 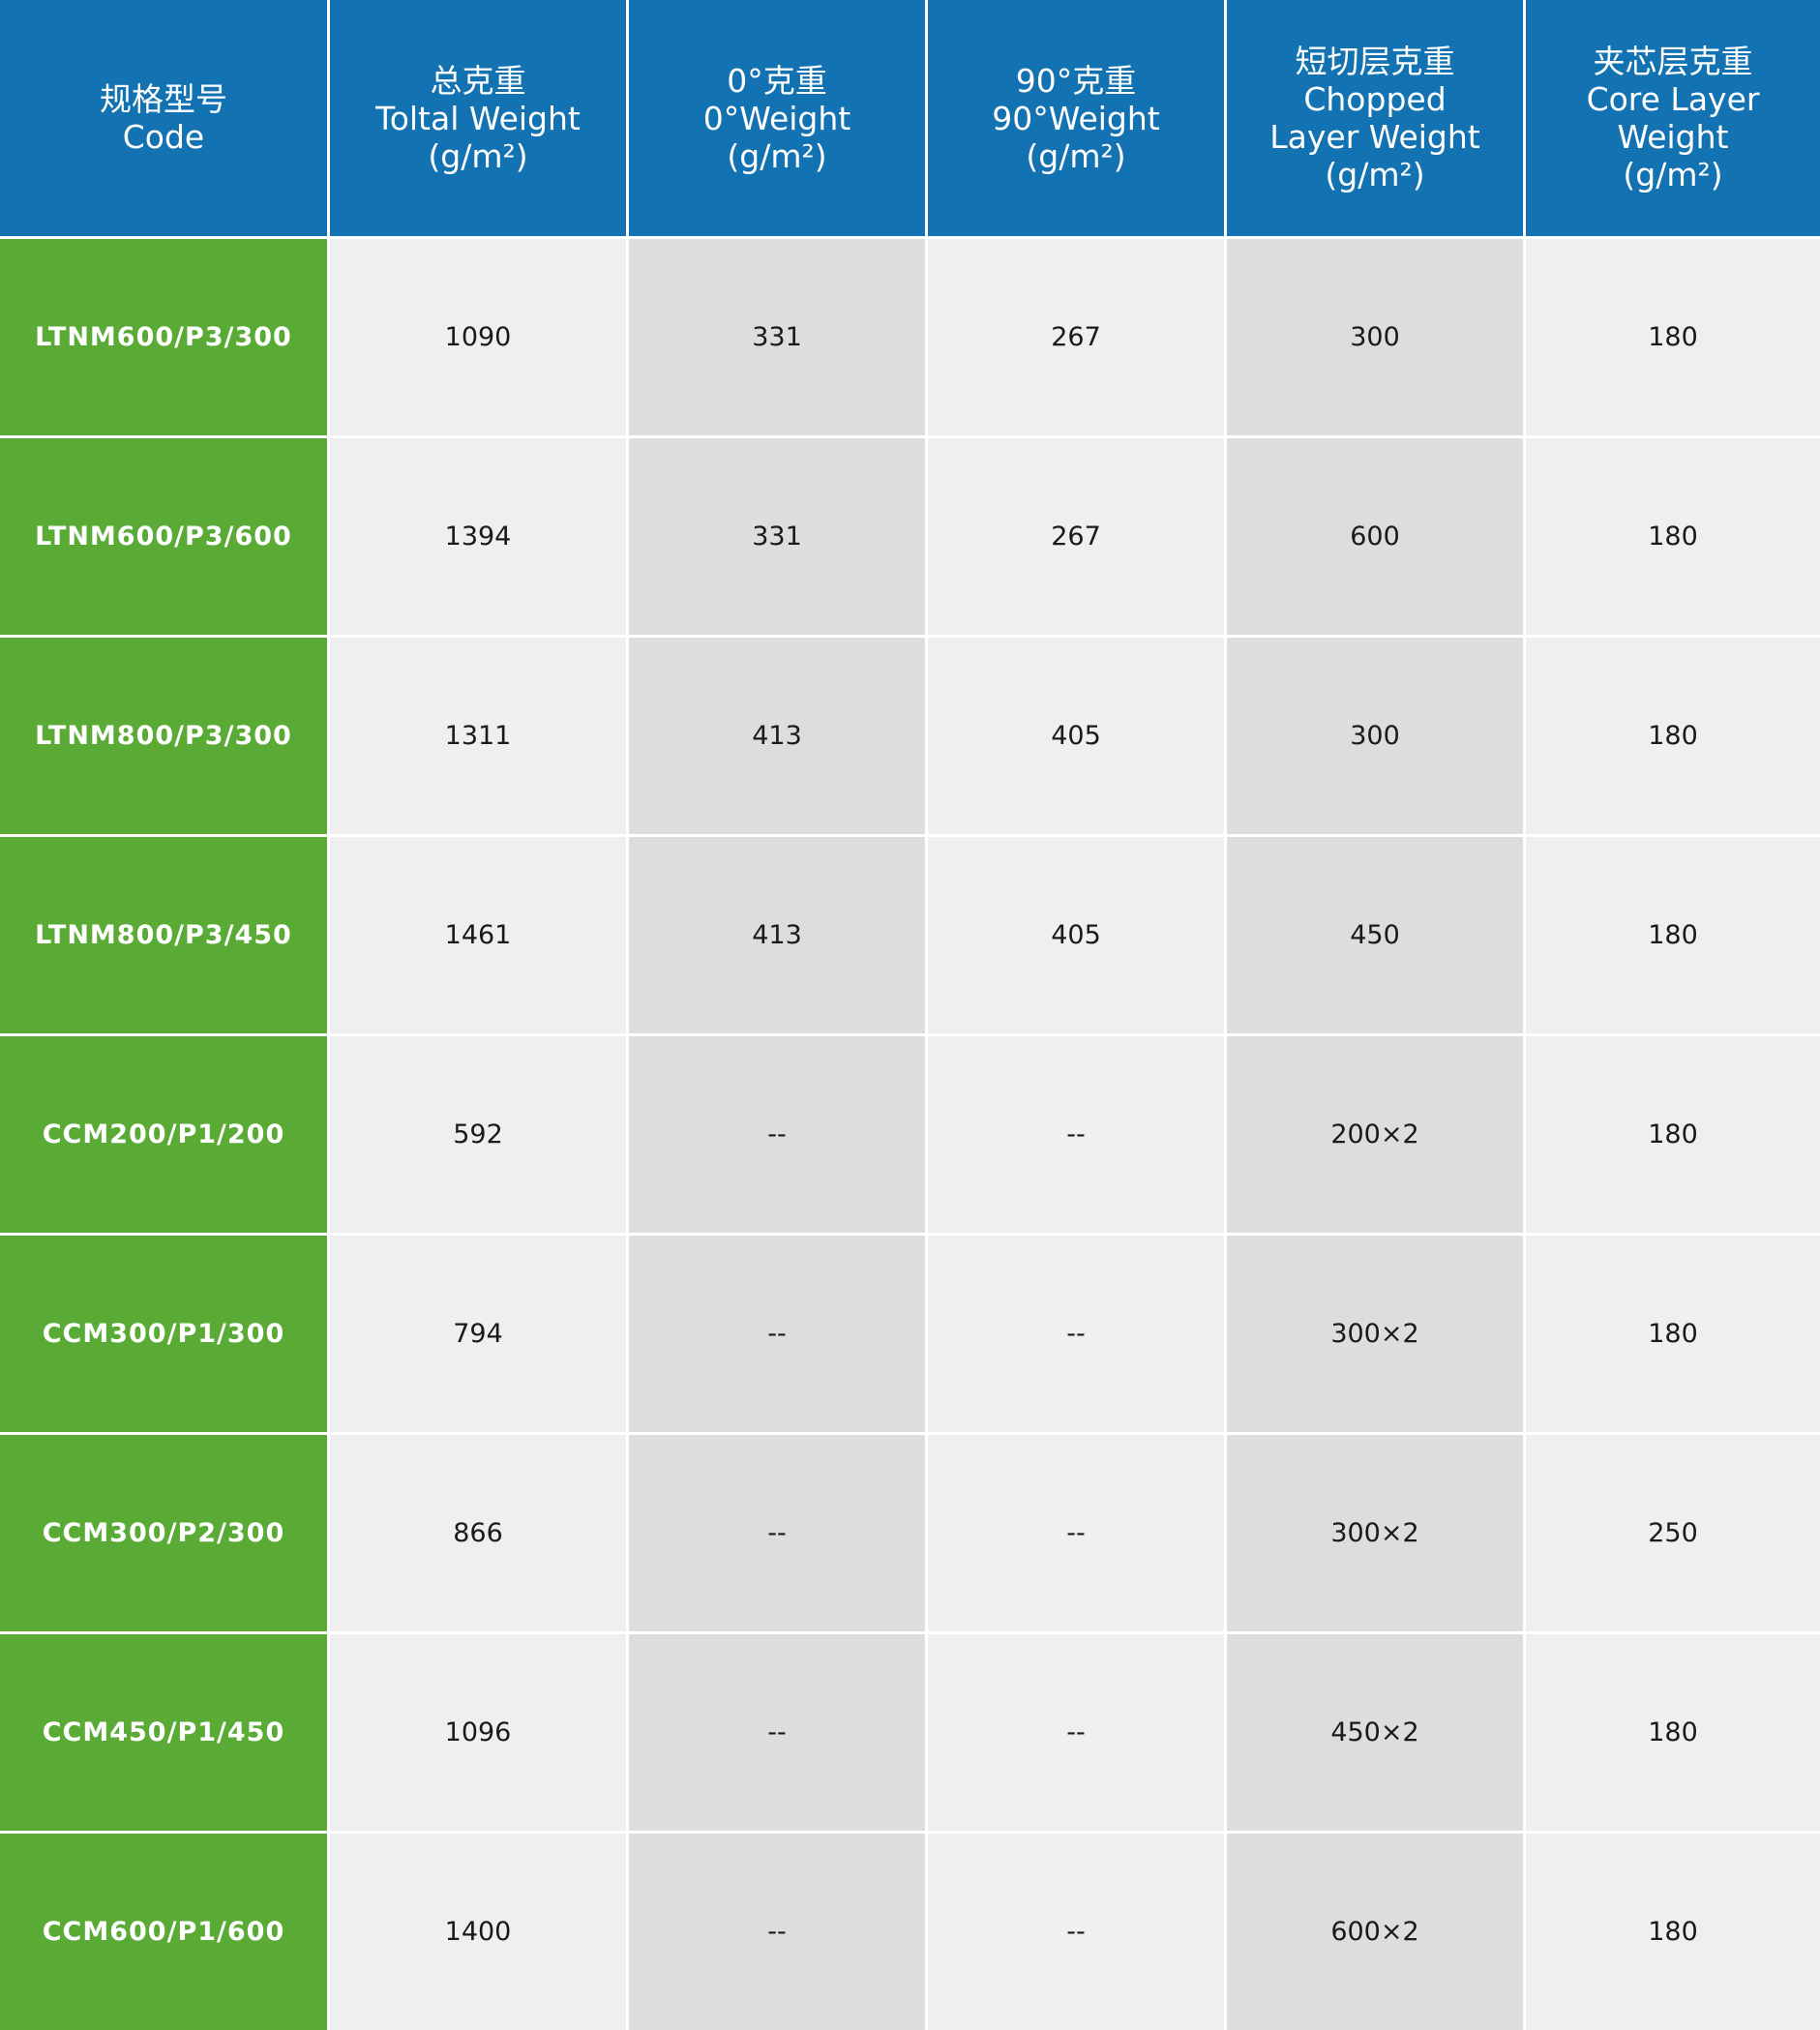 I want to click on header-text: 0°克重, so click(x=777, y=80).